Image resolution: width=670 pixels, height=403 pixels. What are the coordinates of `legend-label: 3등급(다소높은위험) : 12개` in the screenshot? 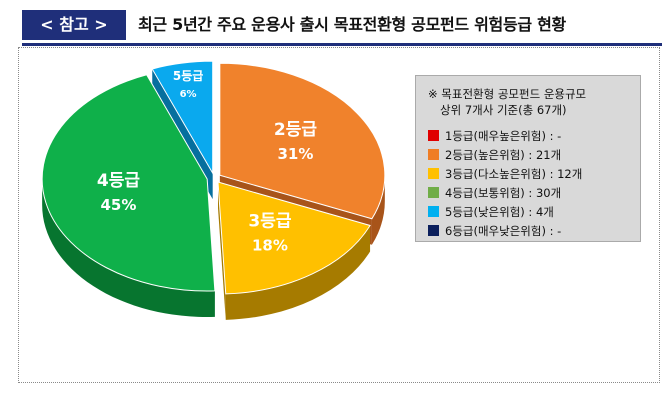 It's located at (514, 173).